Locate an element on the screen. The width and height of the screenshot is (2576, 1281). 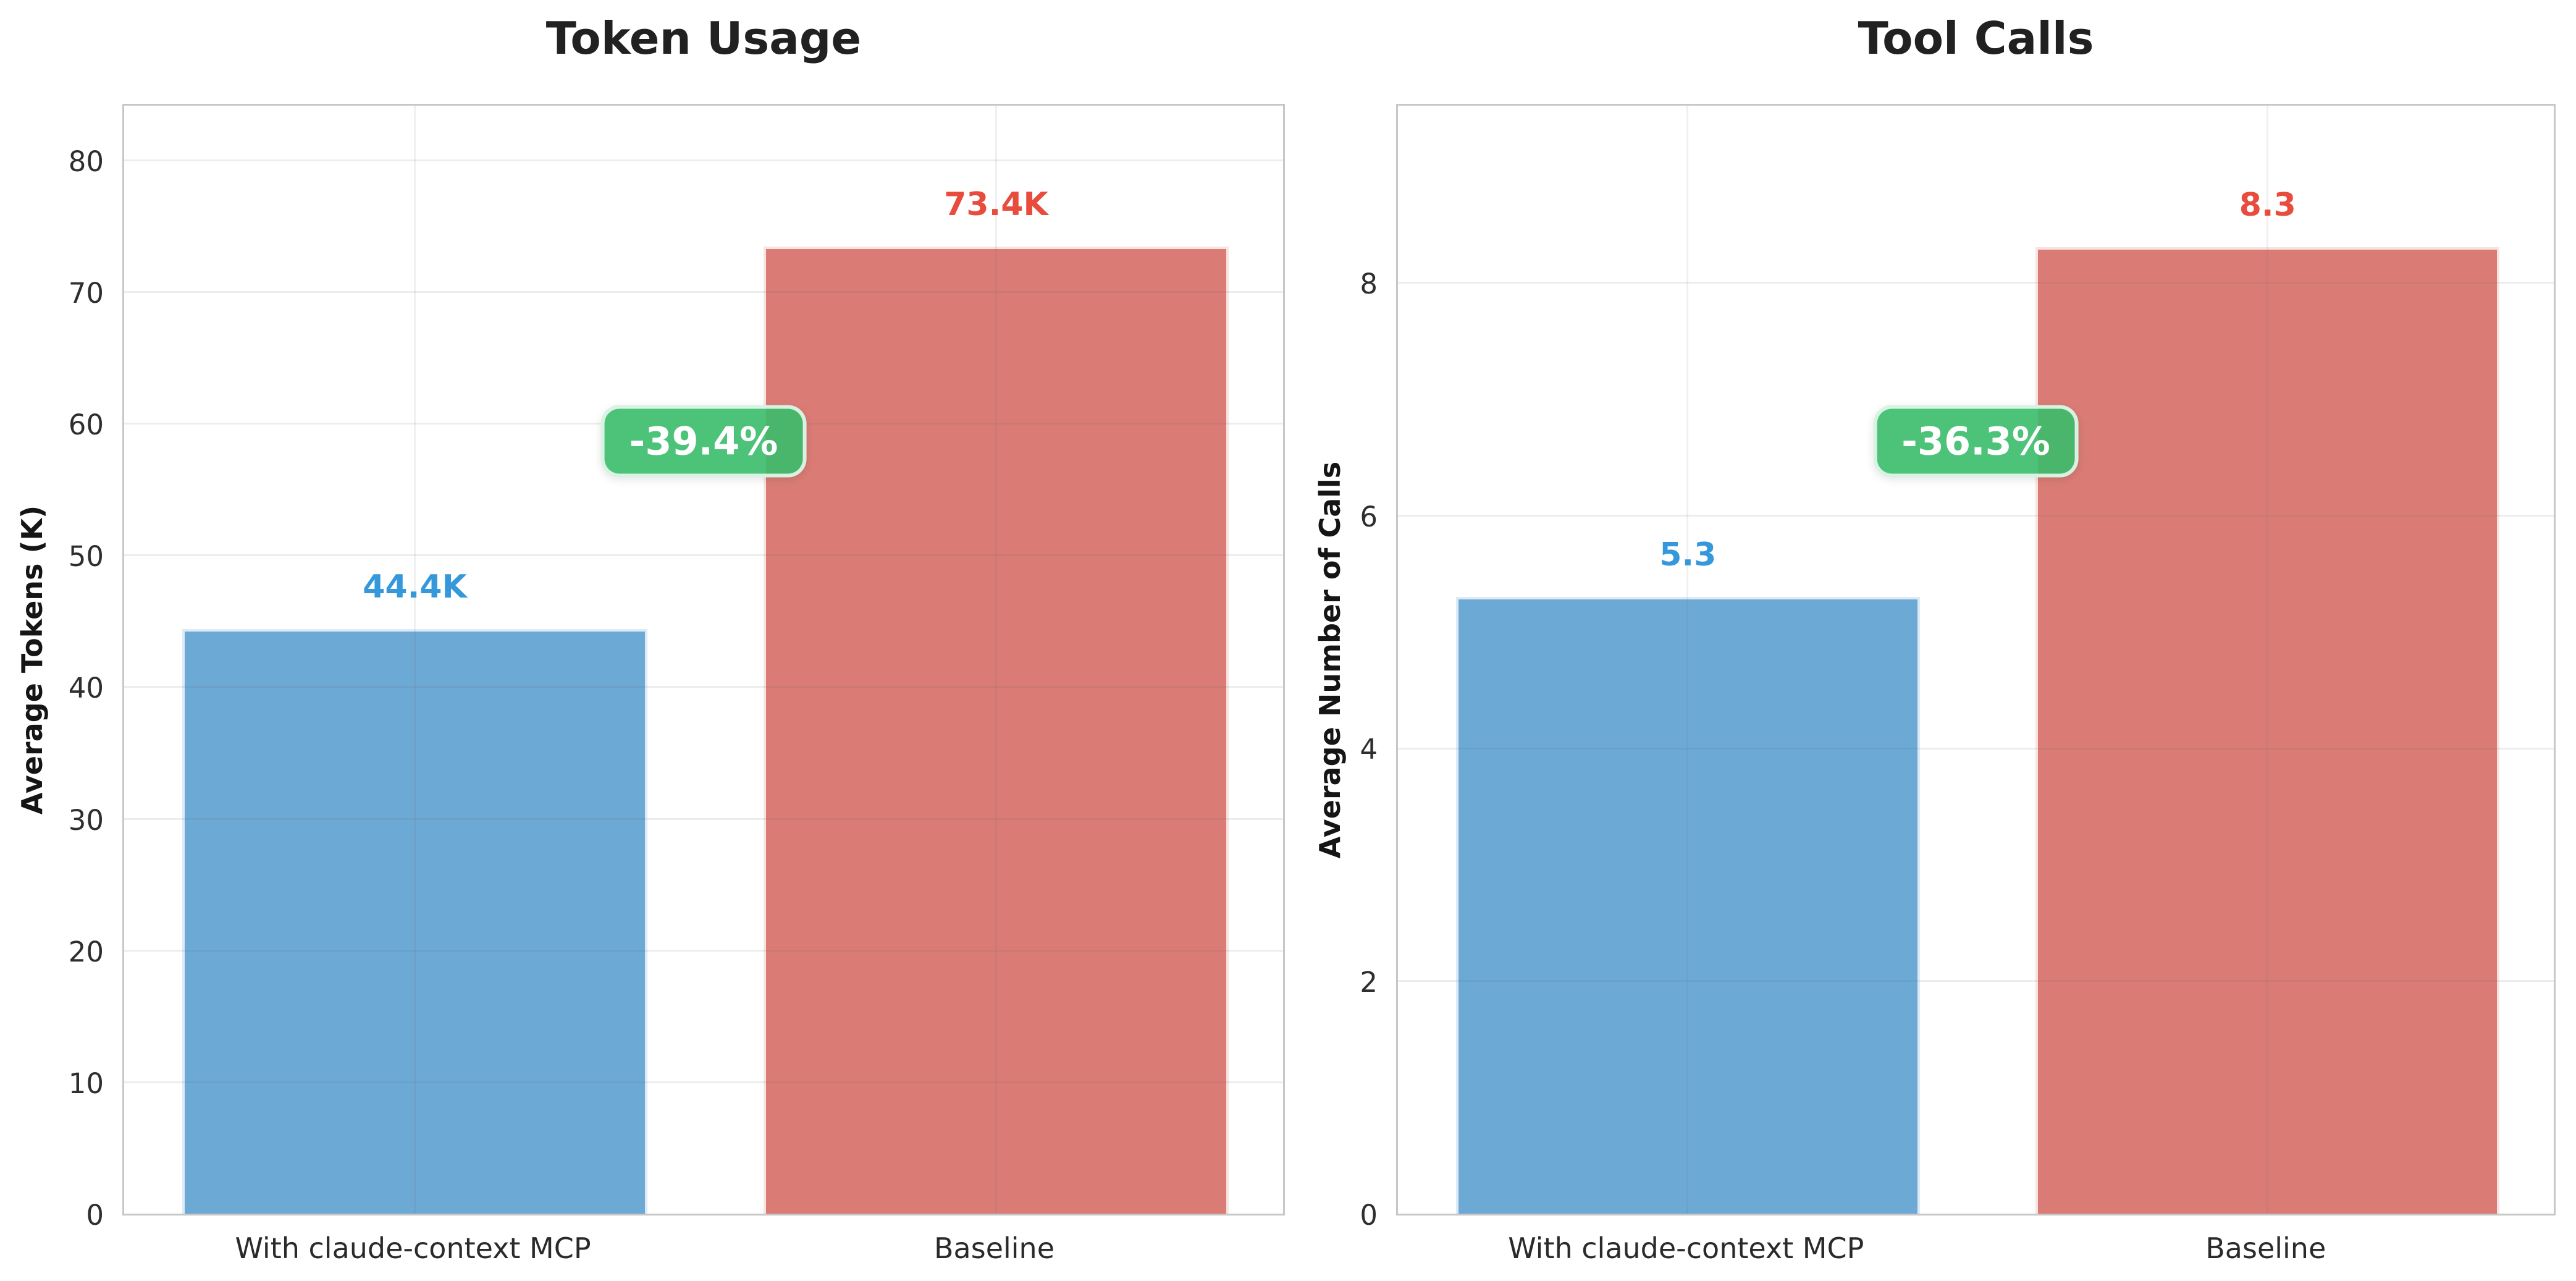
bar-value-label: 8.3 is located at coordinates (2267, 205).